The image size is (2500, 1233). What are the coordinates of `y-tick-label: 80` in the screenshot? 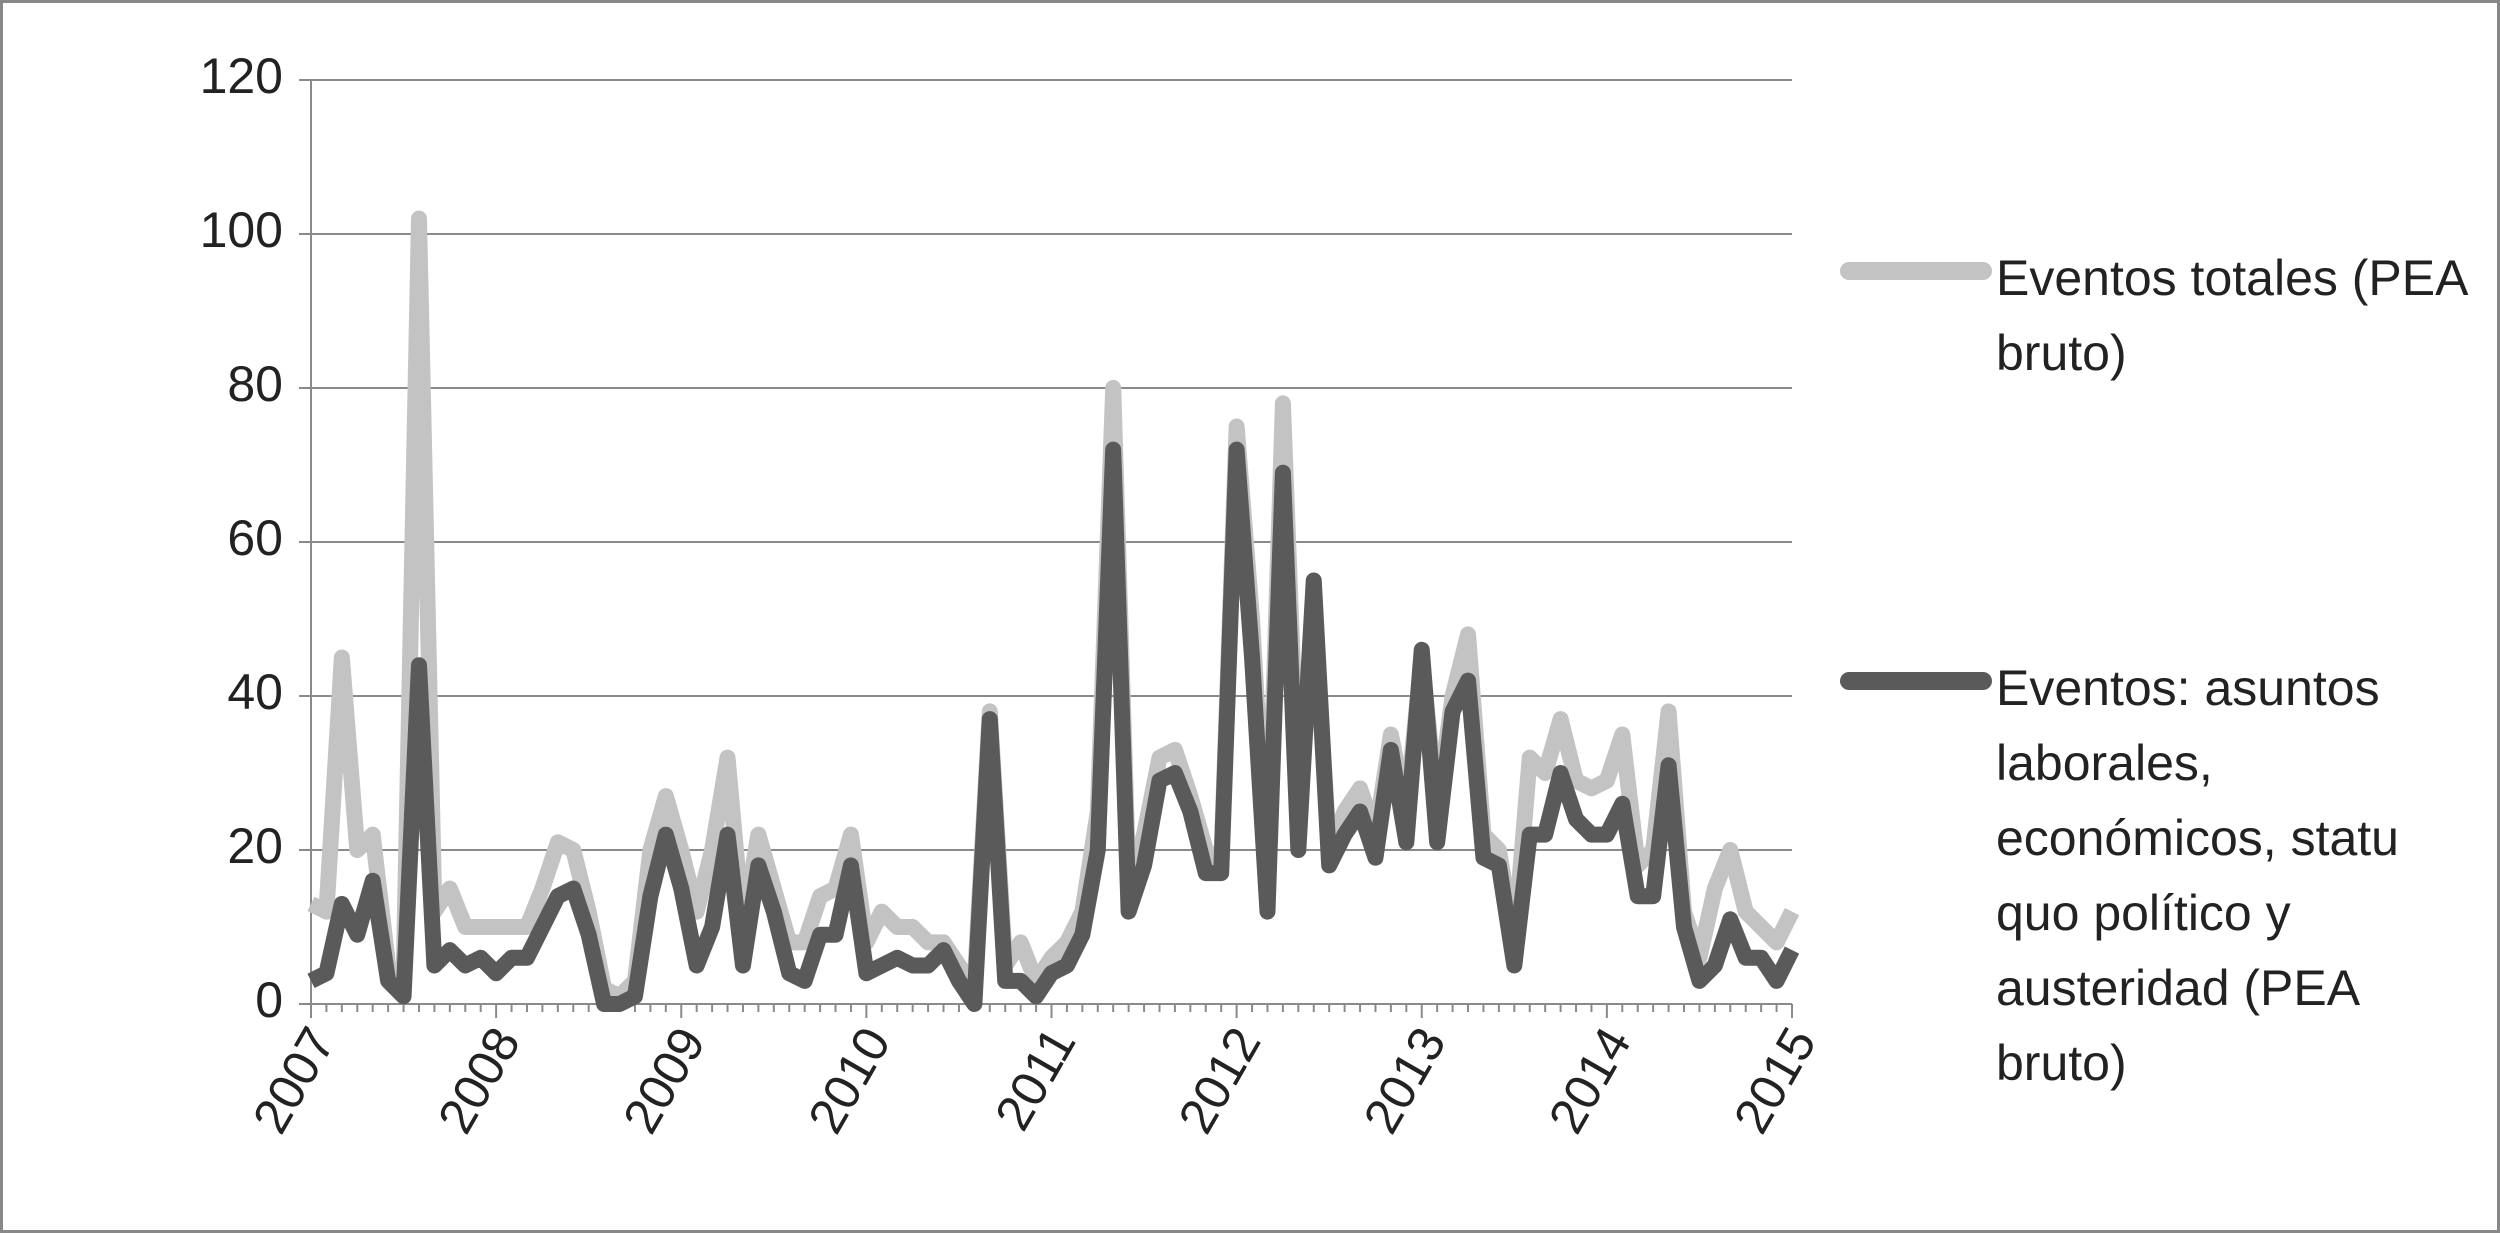 It's located at (255, 384).